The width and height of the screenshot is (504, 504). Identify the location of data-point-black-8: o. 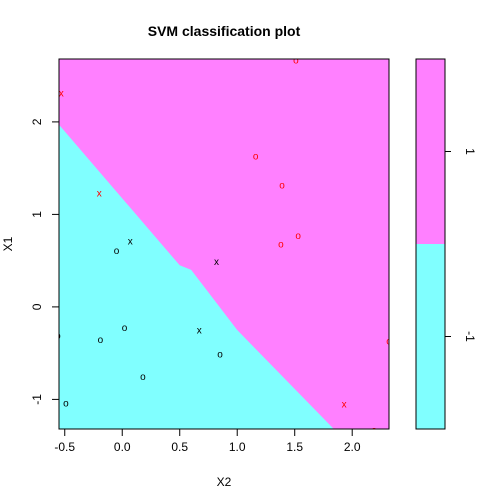
(66, 404).